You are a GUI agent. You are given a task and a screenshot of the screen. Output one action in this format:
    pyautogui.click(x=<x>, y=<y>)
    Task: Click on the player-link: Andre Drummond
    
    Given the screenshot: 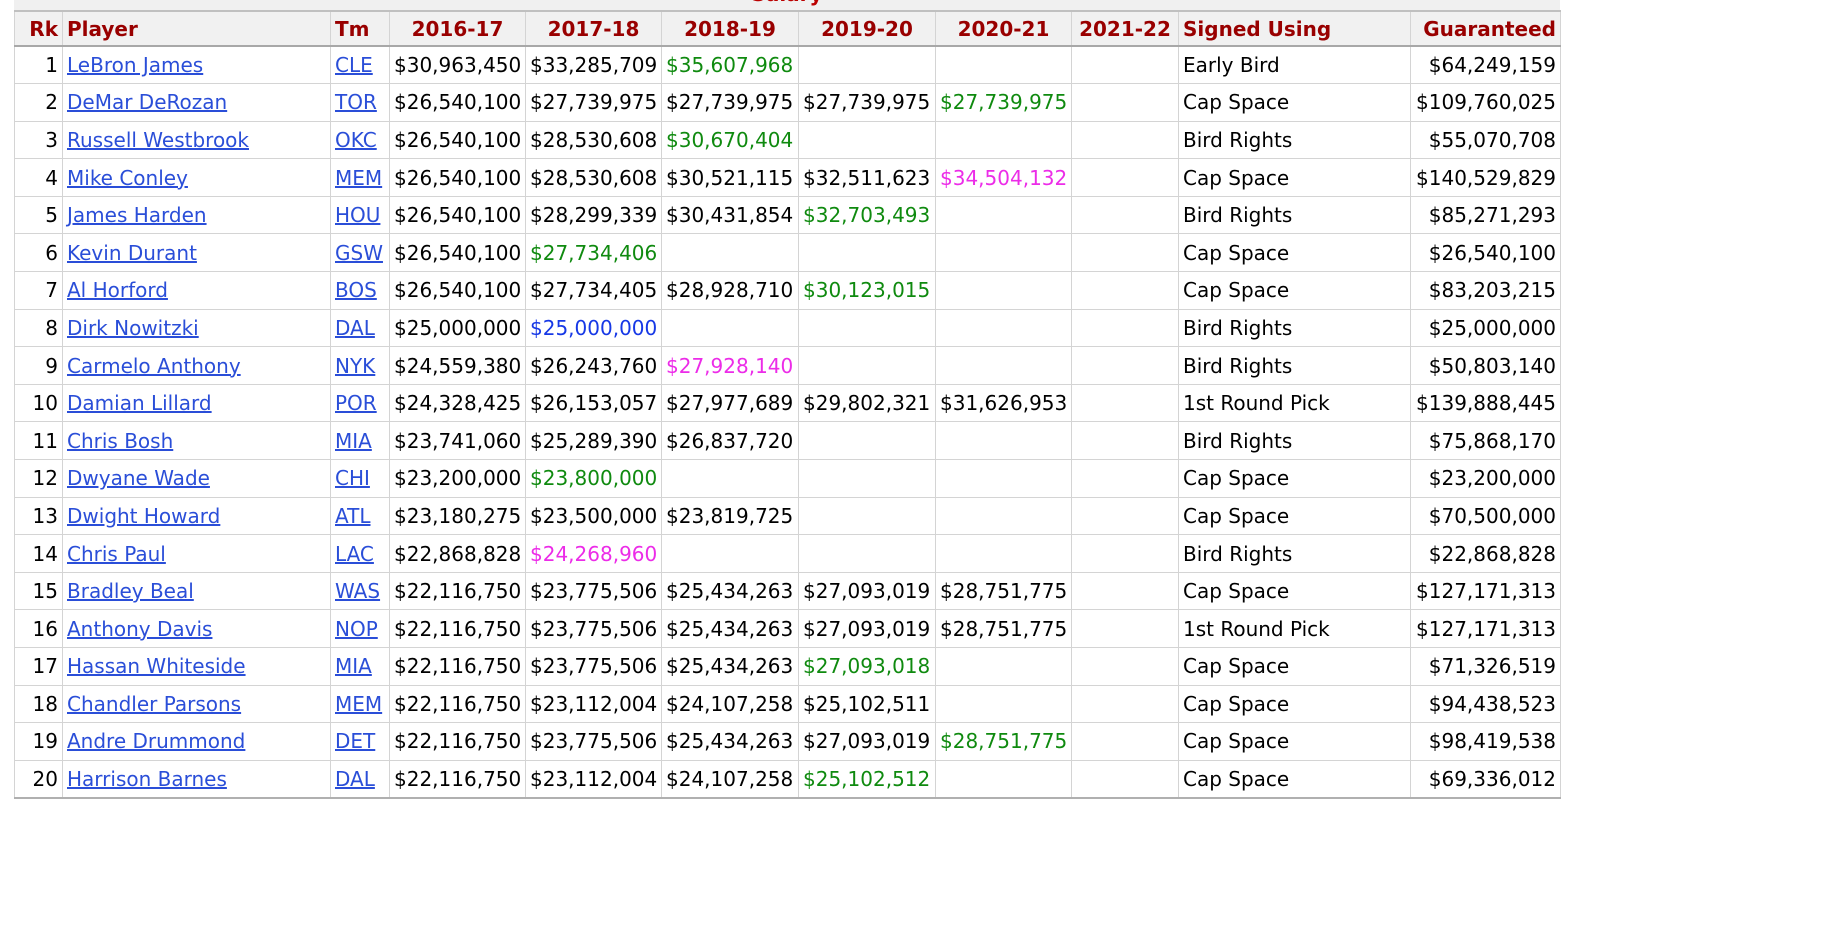 What is the action you would take?
    pyautogui.click(x=156, y=741)
    